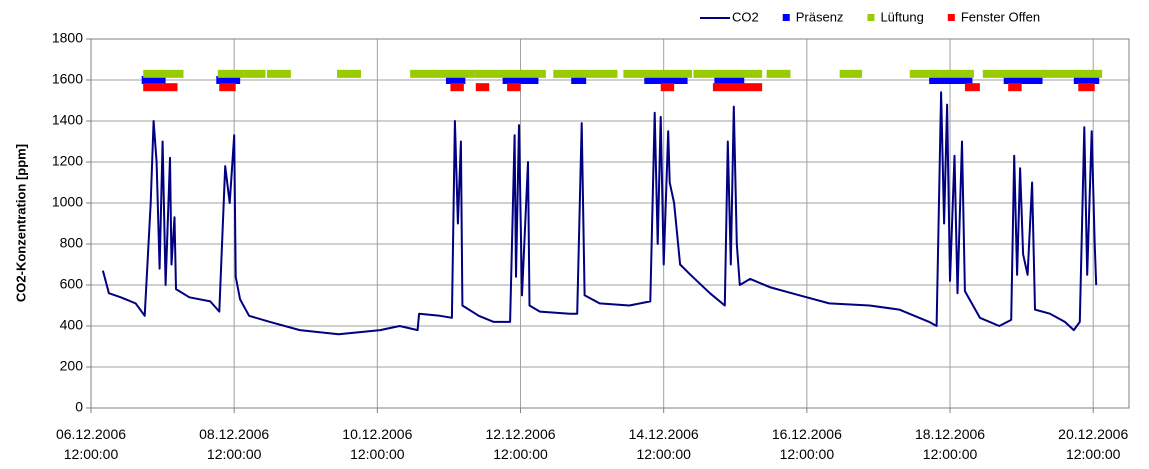 The image size is (1149, 469). Describe the element at coordinates (806, 444) in the screenshot. I see `x-tick-label: 16.12.2006 12:00:00` at that location.